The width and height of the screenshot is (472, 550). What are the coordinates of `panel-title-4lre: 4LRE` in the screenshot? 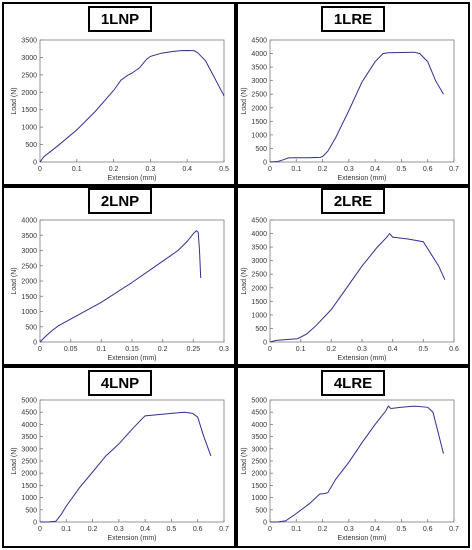 It's located at (353, 383).